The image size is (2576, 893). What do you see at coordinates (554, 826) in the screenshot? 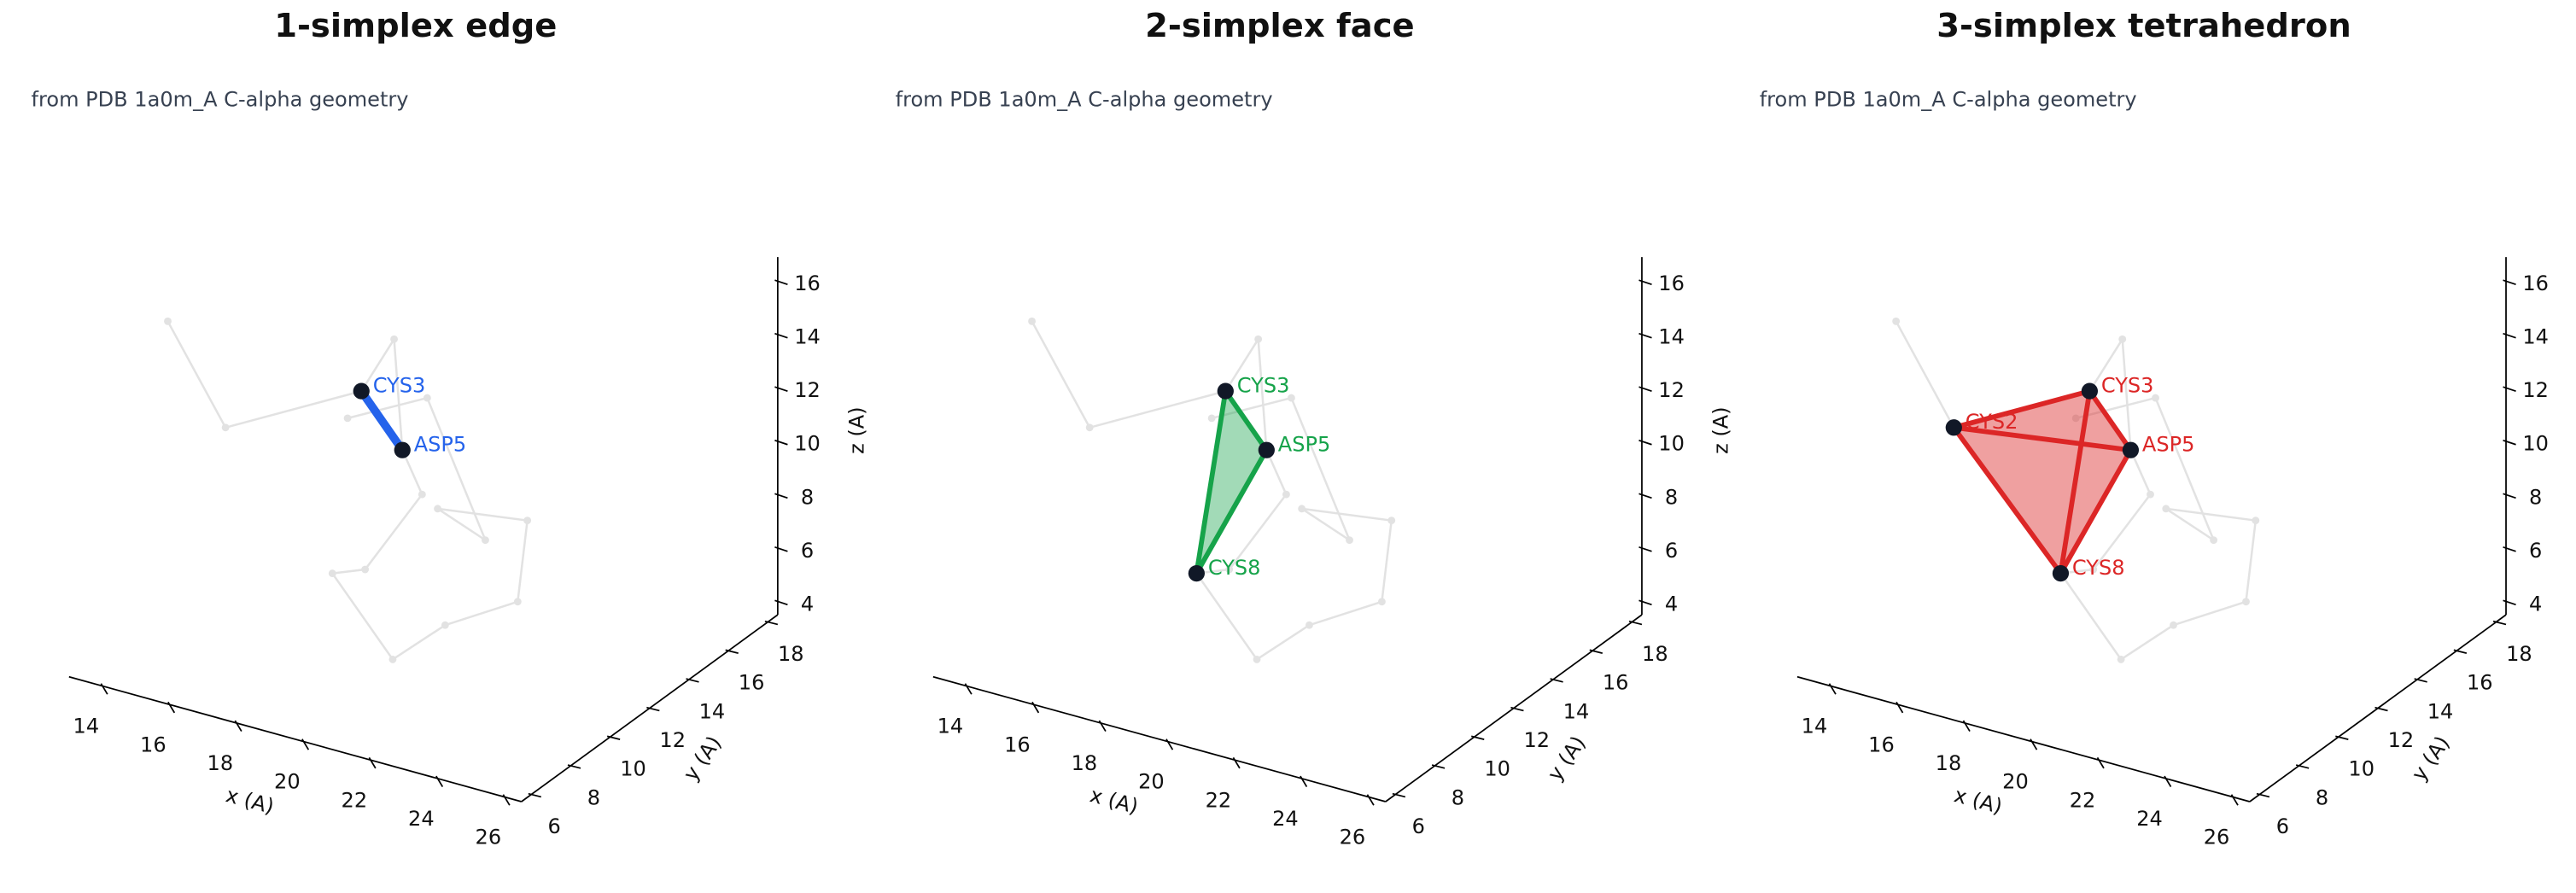
I see `y-tick-label: 6` at bounding box center [554, 826].